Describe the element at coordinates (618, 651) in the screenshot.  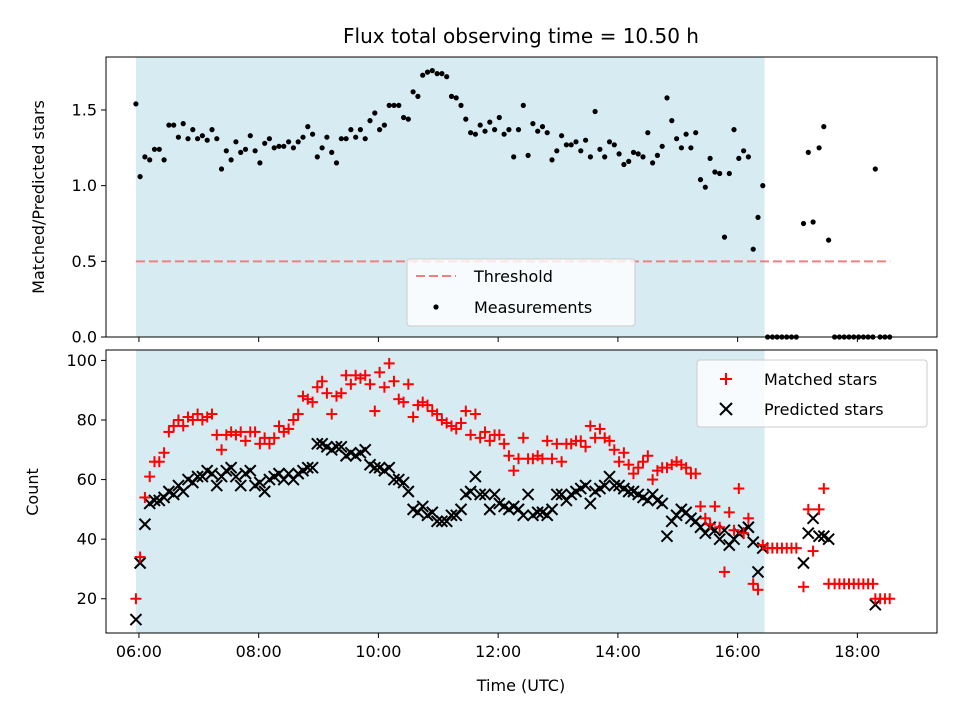
I see `x-tick-label: 14:00` at that location.